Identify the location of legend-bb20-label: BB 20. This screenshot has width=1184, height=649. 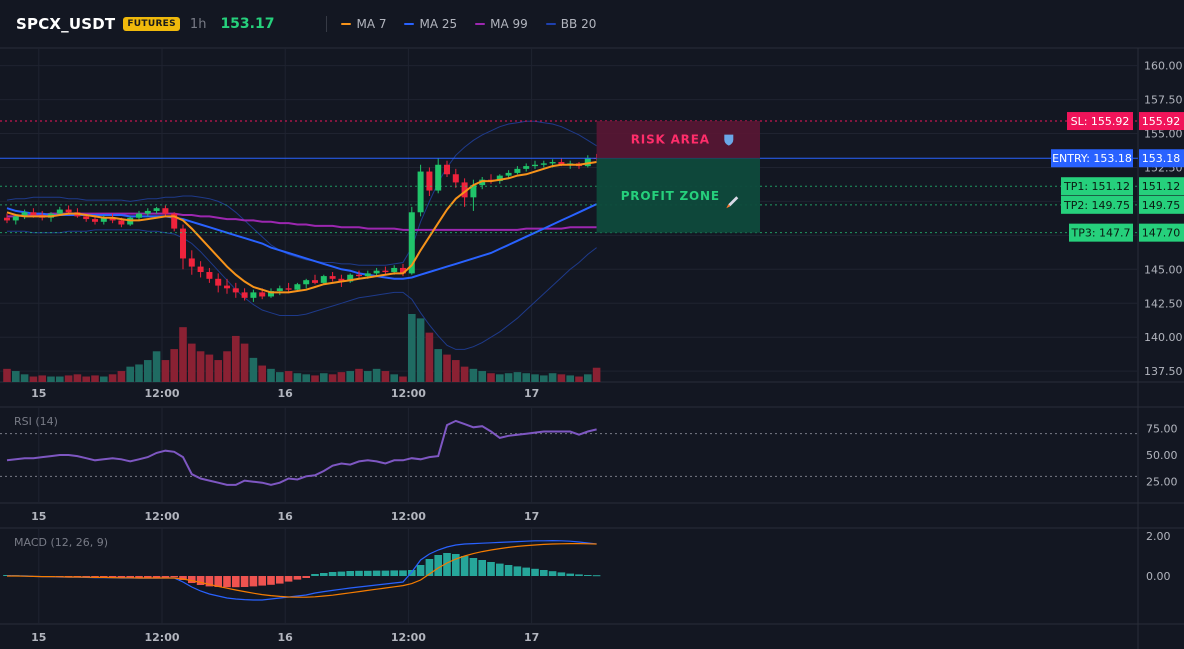
(578, 24).